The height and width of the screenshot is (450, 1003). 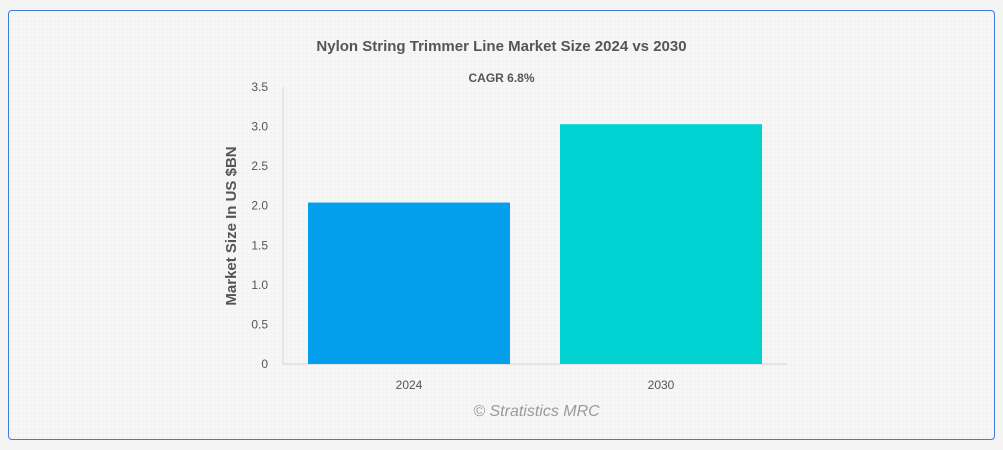 What do you see at coordinates (259, 166) in the screenshot?
I see `y-tick-label: 2.5` at bounding box center [259, 166].